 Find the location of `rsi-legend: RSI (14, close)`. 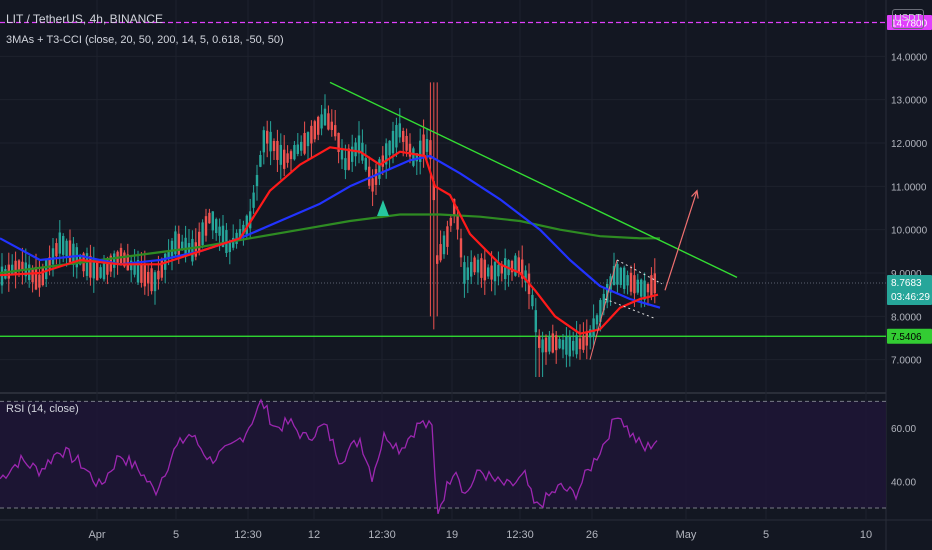

rsi-legend: RSI (14, close) is located at coordinates (42, 409).